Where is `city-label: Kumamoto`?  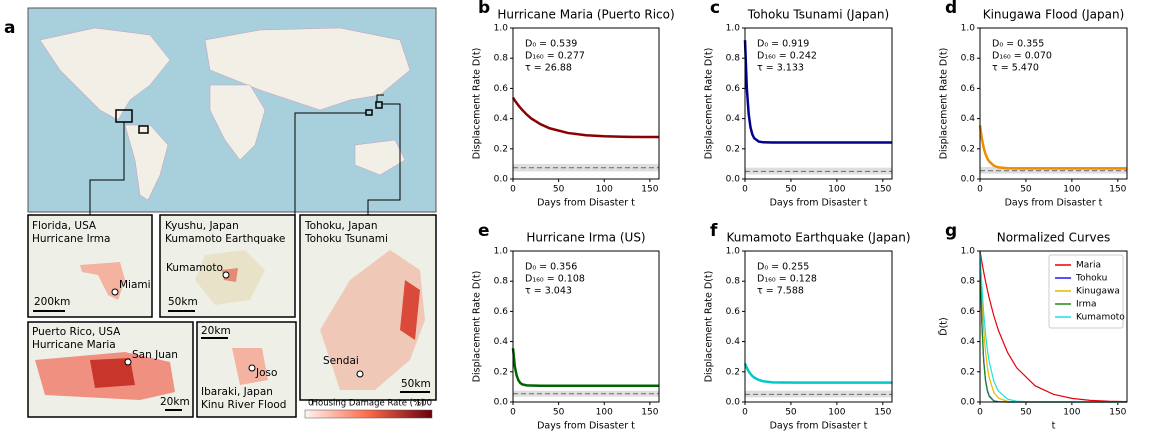 city-label: Kumamoto is located at coordinates (194, 268).